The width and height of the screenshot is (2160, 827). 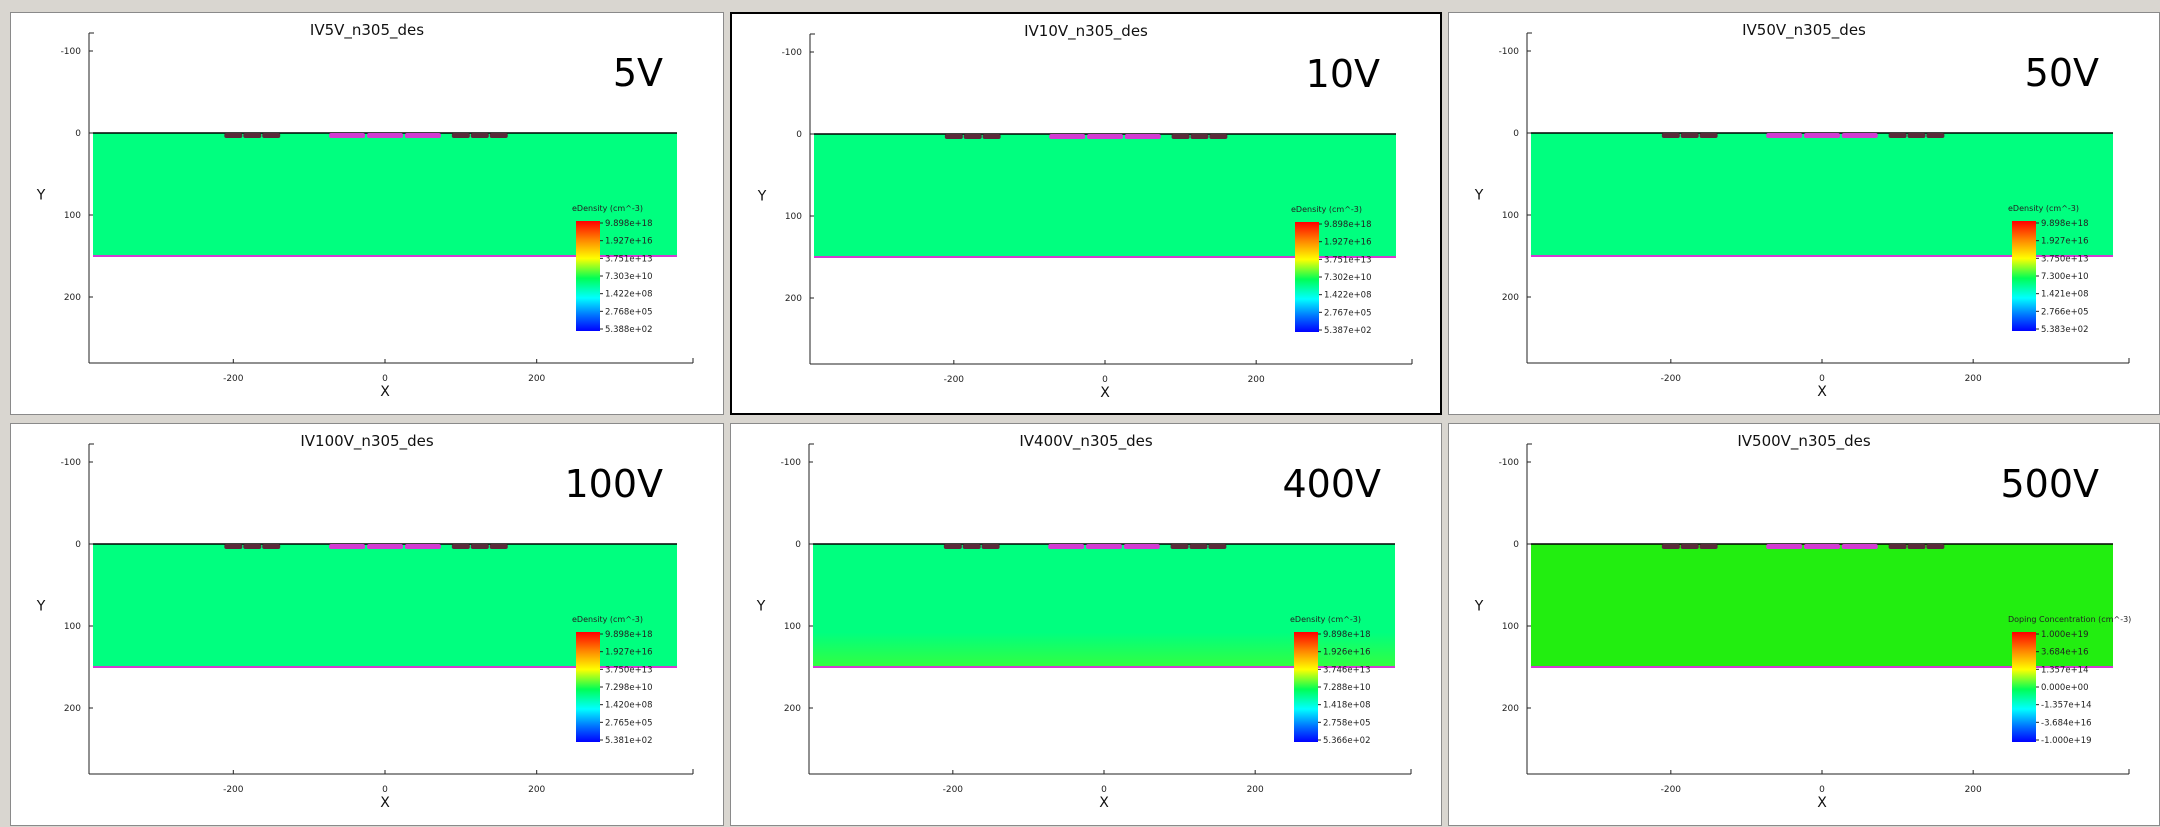 What do you see at coordinates (2065, 670) in the screenshot?
I see `colorbar-tick-label: 1.357e+14` at bounding box center [2065, 670].